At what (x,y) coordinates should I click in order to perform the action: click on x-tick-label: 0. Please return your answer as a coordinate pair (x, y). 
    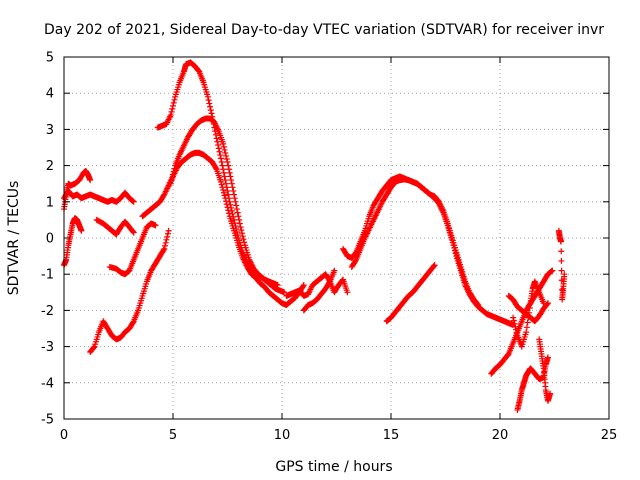
    Looking at the image, I should click on (64, 435).